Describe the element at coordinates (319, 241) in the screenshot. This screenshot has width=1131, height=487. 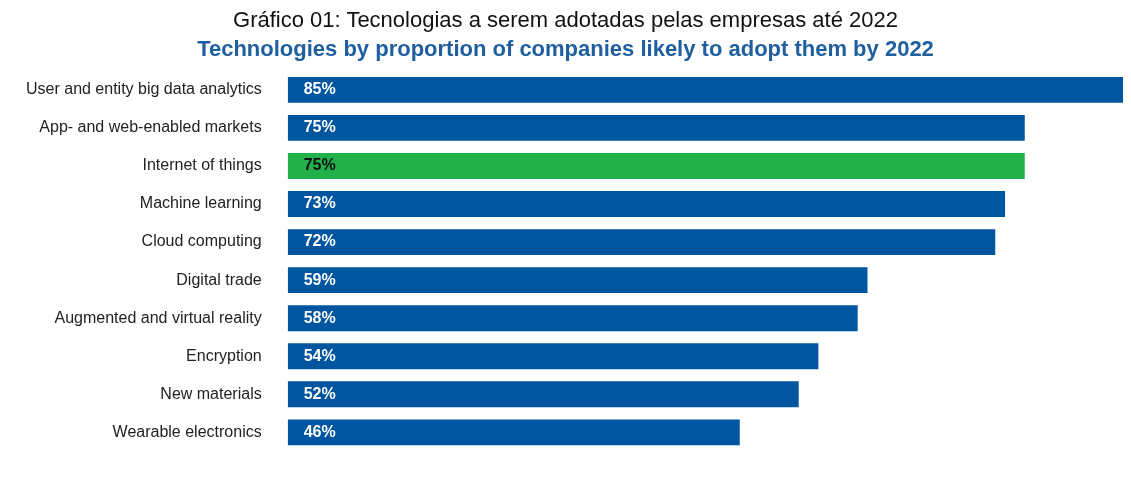
I see `data-label: 72%` at that location.